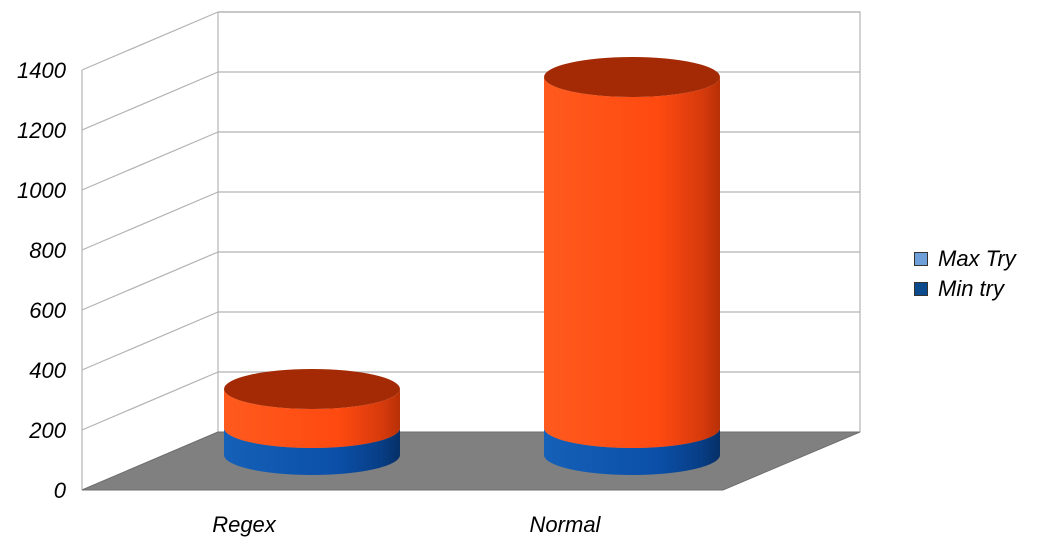  Describe the element at coordinates (42, 130) in the screenshot. I see `y-tick-label: 1200` at that location.